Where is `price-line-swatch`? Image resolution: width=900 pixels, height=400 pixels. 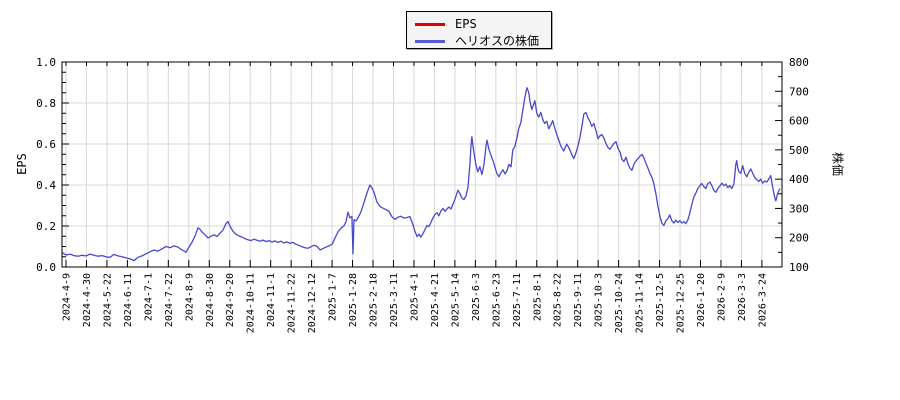 price-line-swatch is located at coordinates (430, 41).